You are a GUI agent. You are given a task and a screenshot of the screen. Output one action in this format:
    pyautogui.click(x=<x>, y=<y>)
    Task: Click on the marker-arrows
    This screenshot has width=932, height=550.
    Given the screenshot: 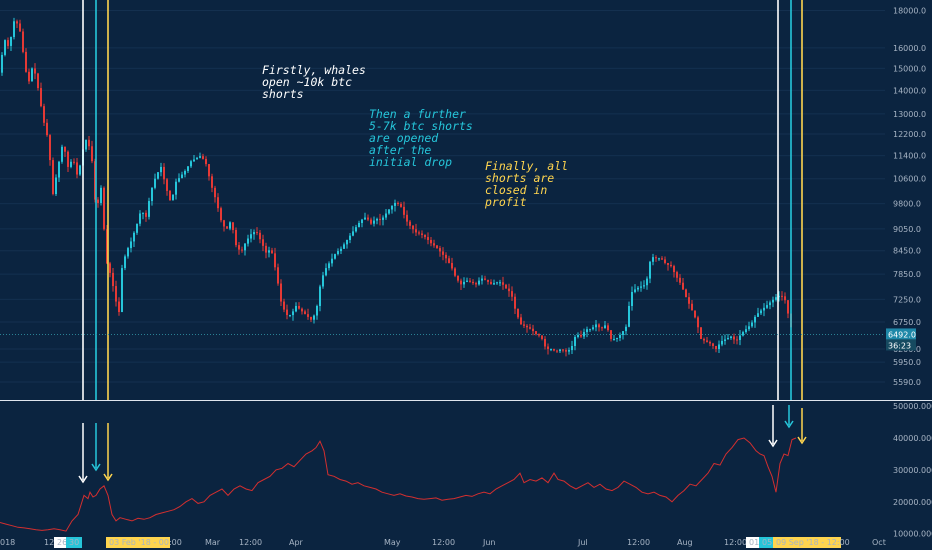 What is the action you would take?
    pyautogui.click(x=442, y=444)
    